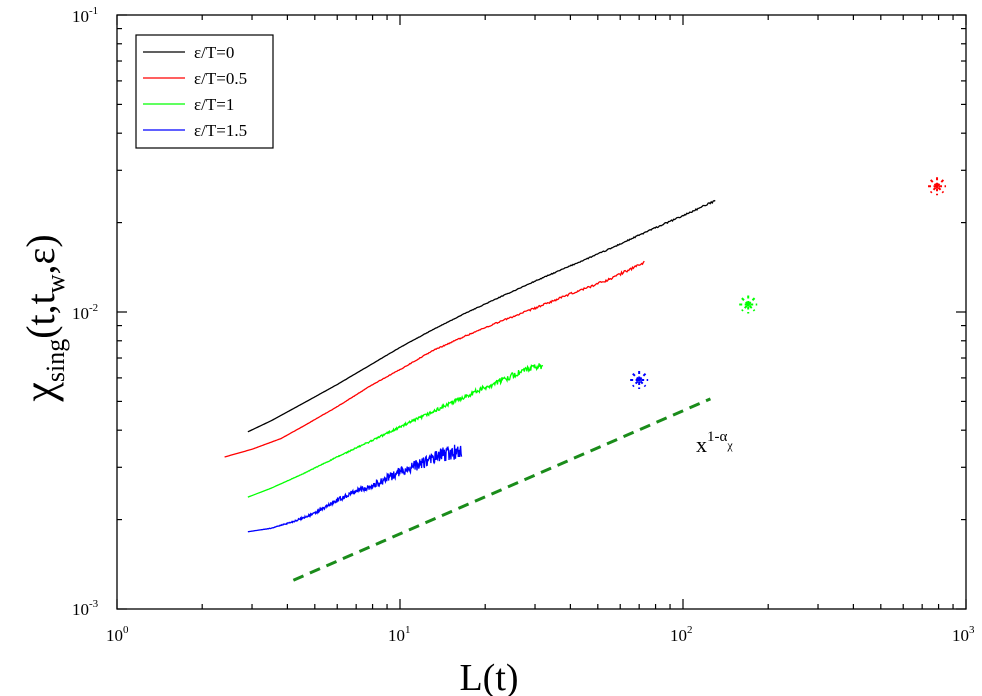 The image size is (982, 696). Describe the element at coordinates (220, 130) in the screenshot. I see `legend-label: ε/T=1.5` at that location.